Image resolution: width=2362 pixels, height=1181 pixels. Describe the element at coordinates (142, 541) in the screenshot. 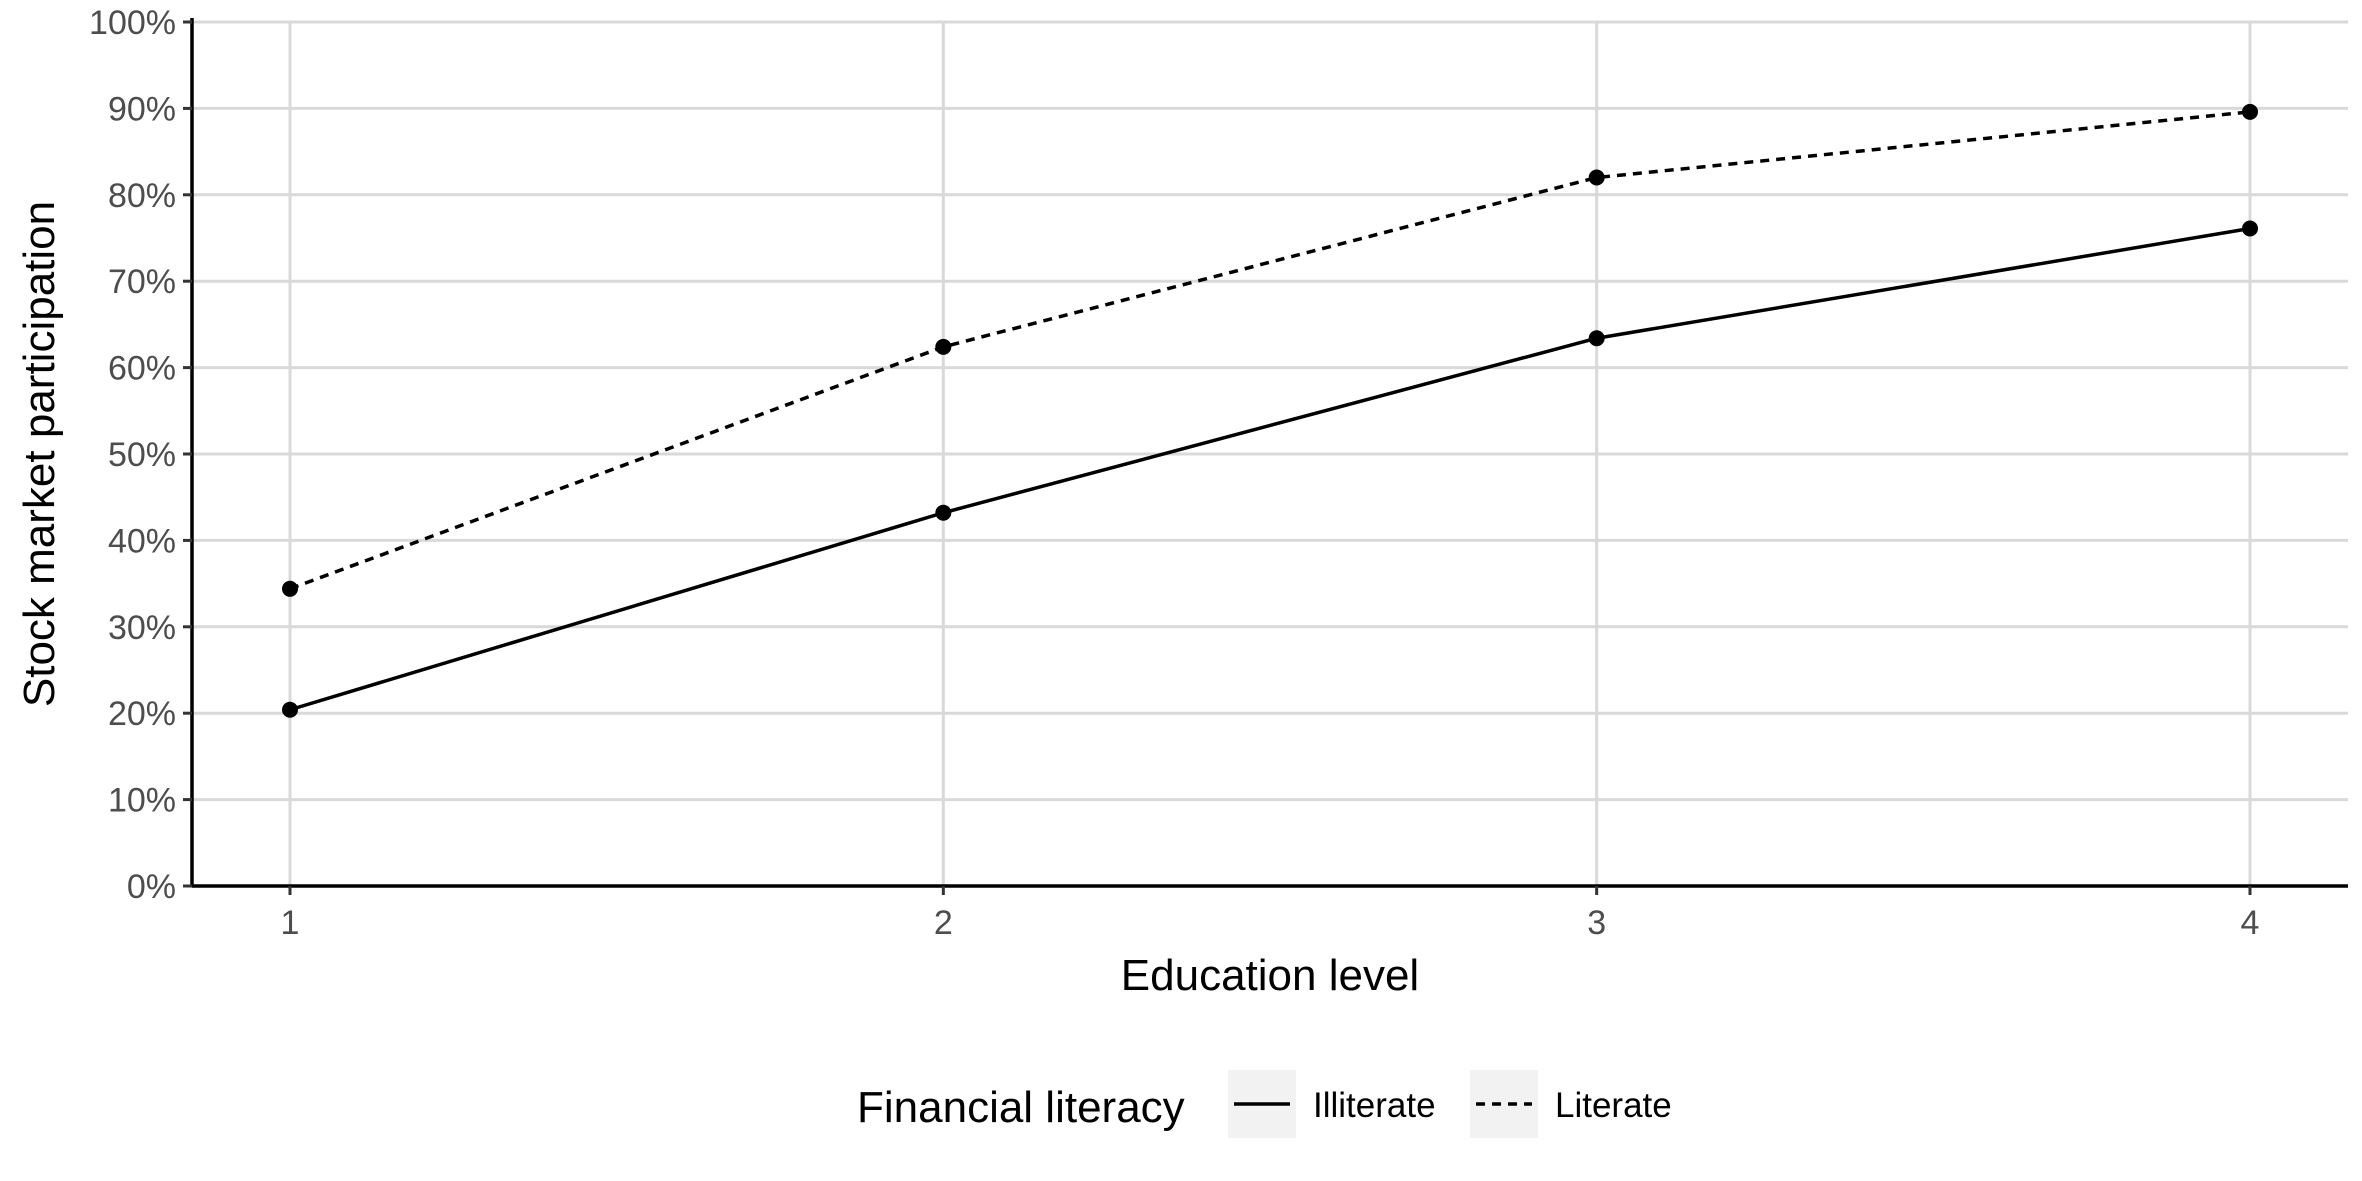

I see `y-tick-label: 40%` at that location.